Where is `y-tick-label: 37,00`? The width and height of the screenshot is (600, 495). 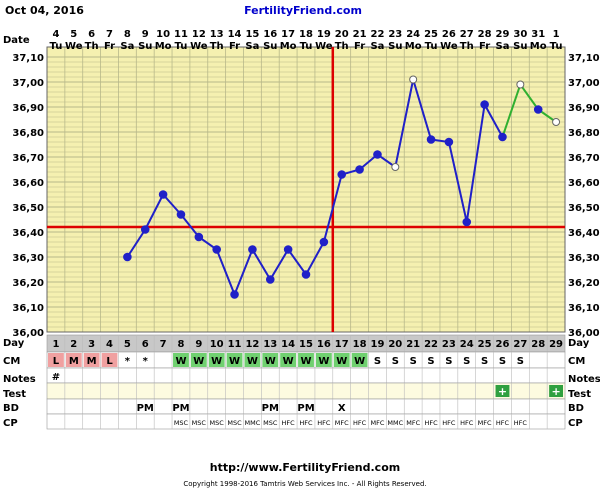 y-tick-label: 37,00 is located at coordinates (28, 83).